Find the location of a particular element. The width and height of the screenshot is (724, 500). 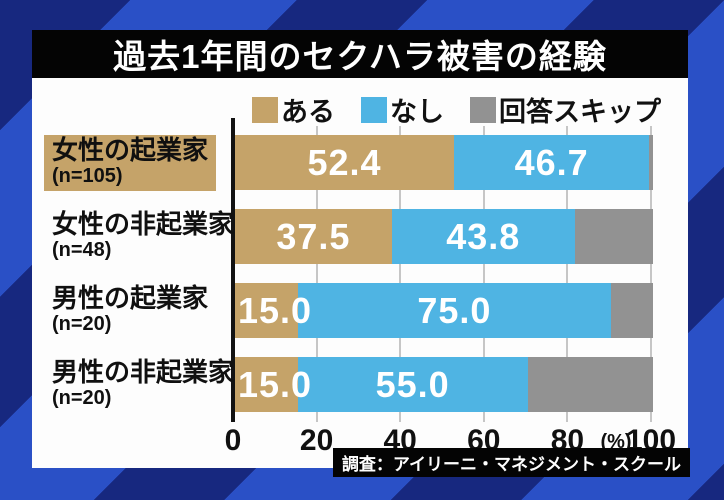

category-name: 女性の起業家 is located at coordinates (130, 150).